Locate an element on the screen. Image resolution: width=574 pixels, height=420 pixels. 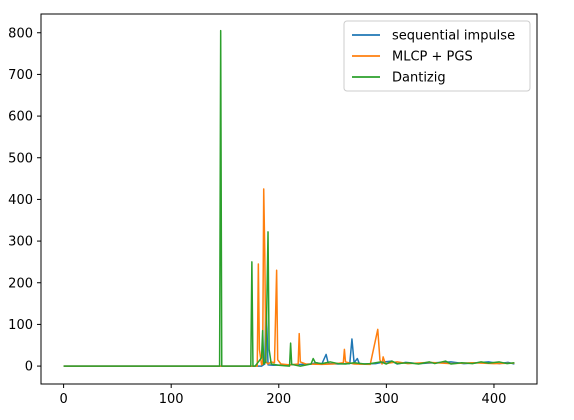
y-tick-label: 500 is located at coordinates (20, 158).